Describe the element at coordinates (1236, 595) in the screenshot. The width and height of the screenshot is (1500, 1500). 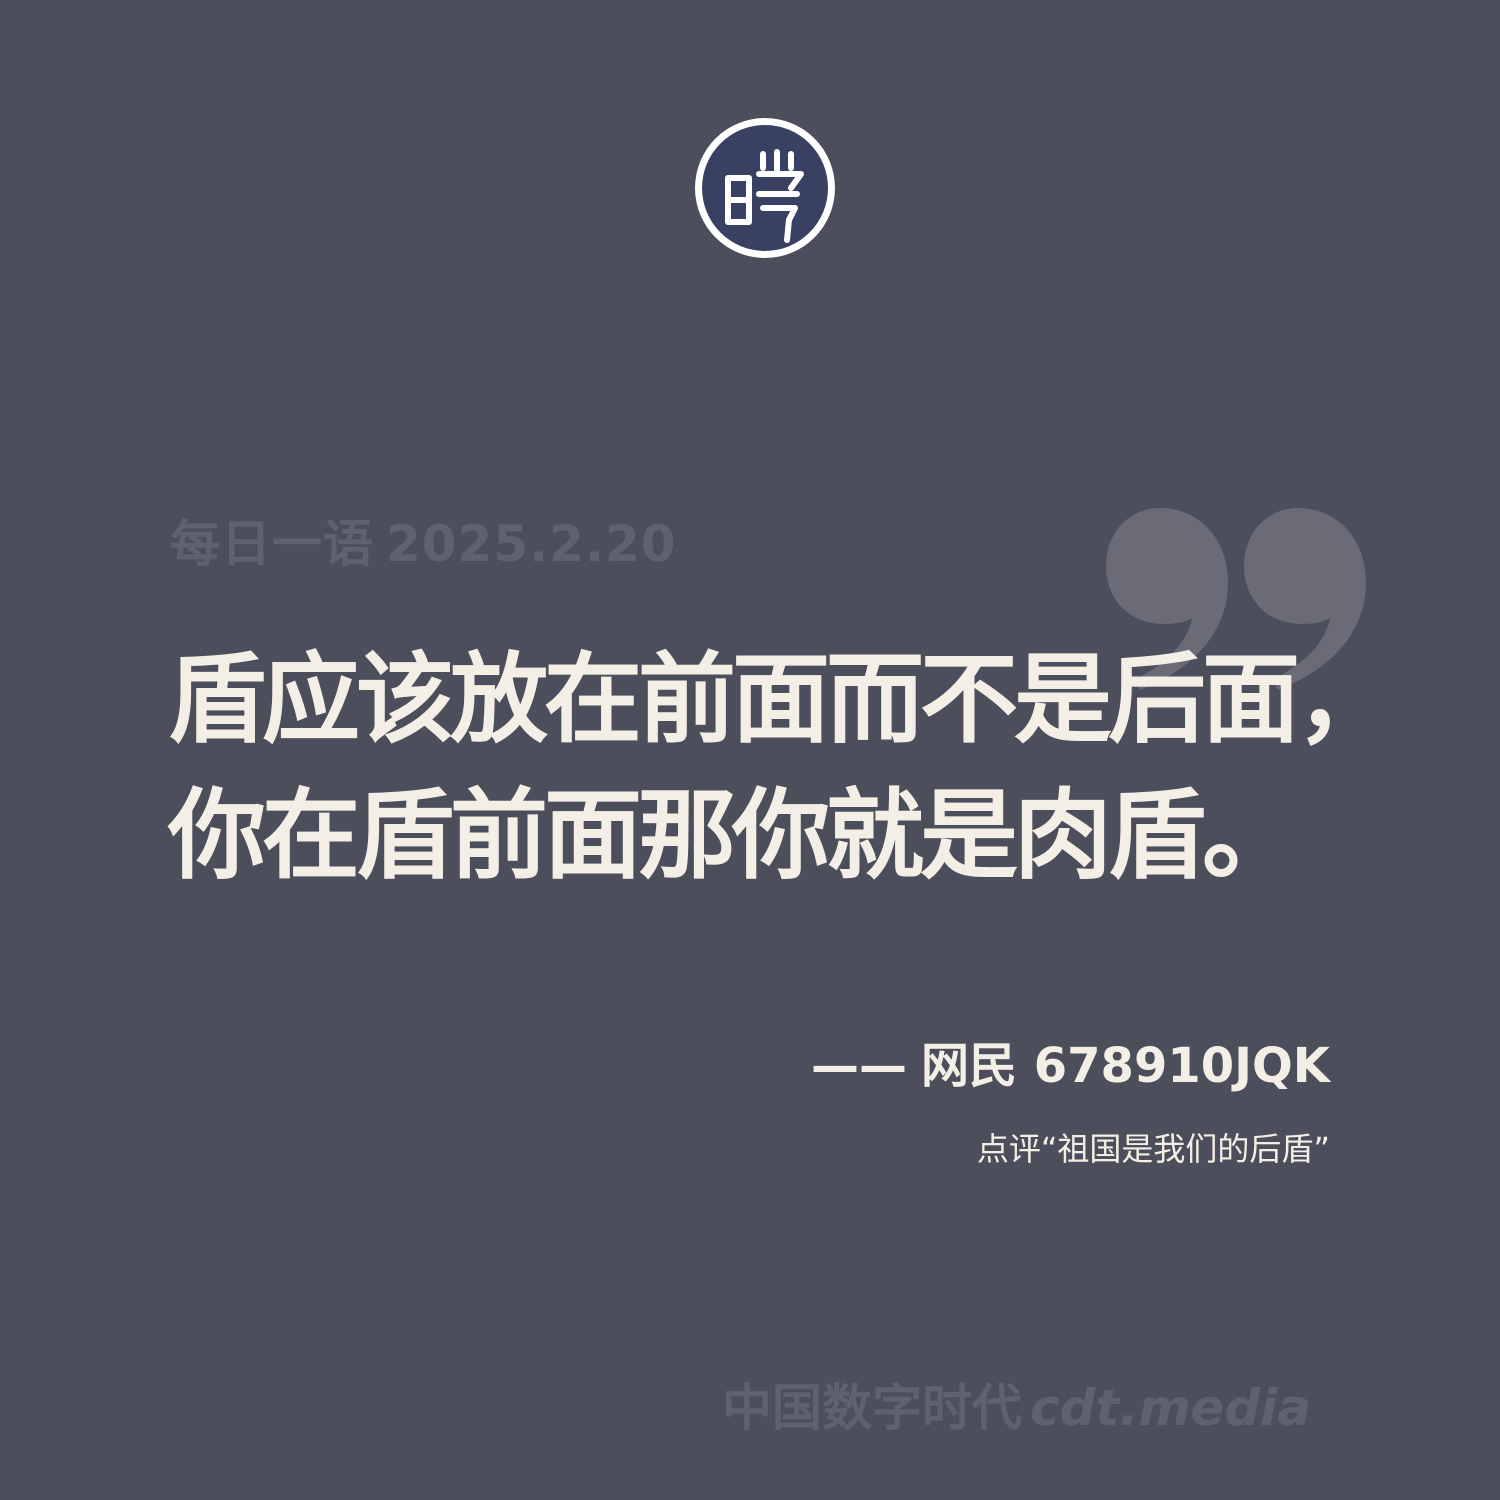
I see `closing-quote-mark-icon` at that location.